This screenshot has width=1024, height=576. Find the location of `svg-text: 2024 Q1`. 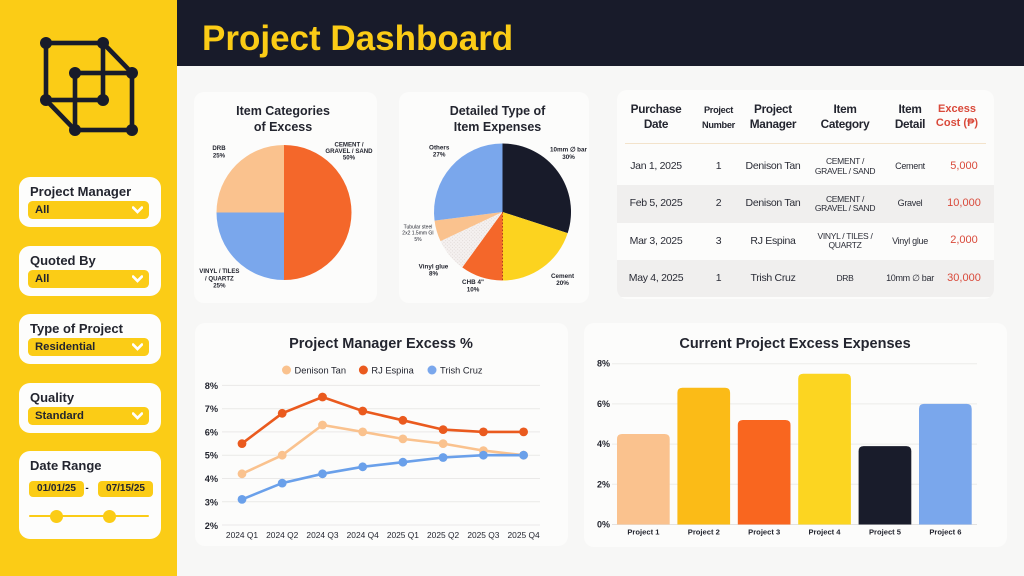

svg-text: 2024 Q1 is located at coordinates (242, 535).